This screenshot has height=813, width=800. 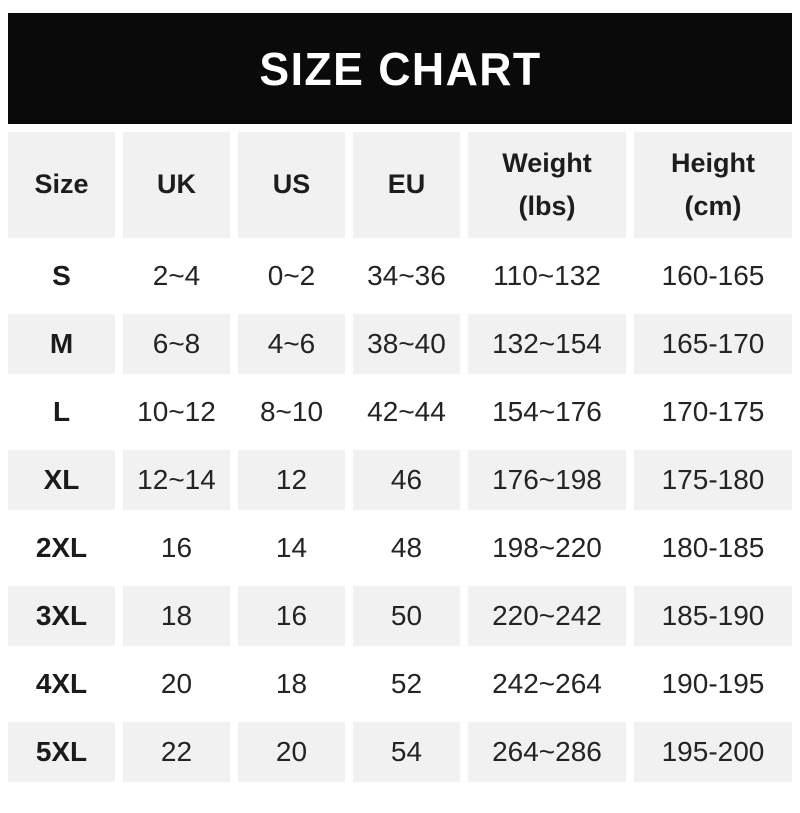 I want to click on size-cell: 5XL, so click(x=61, y=752).